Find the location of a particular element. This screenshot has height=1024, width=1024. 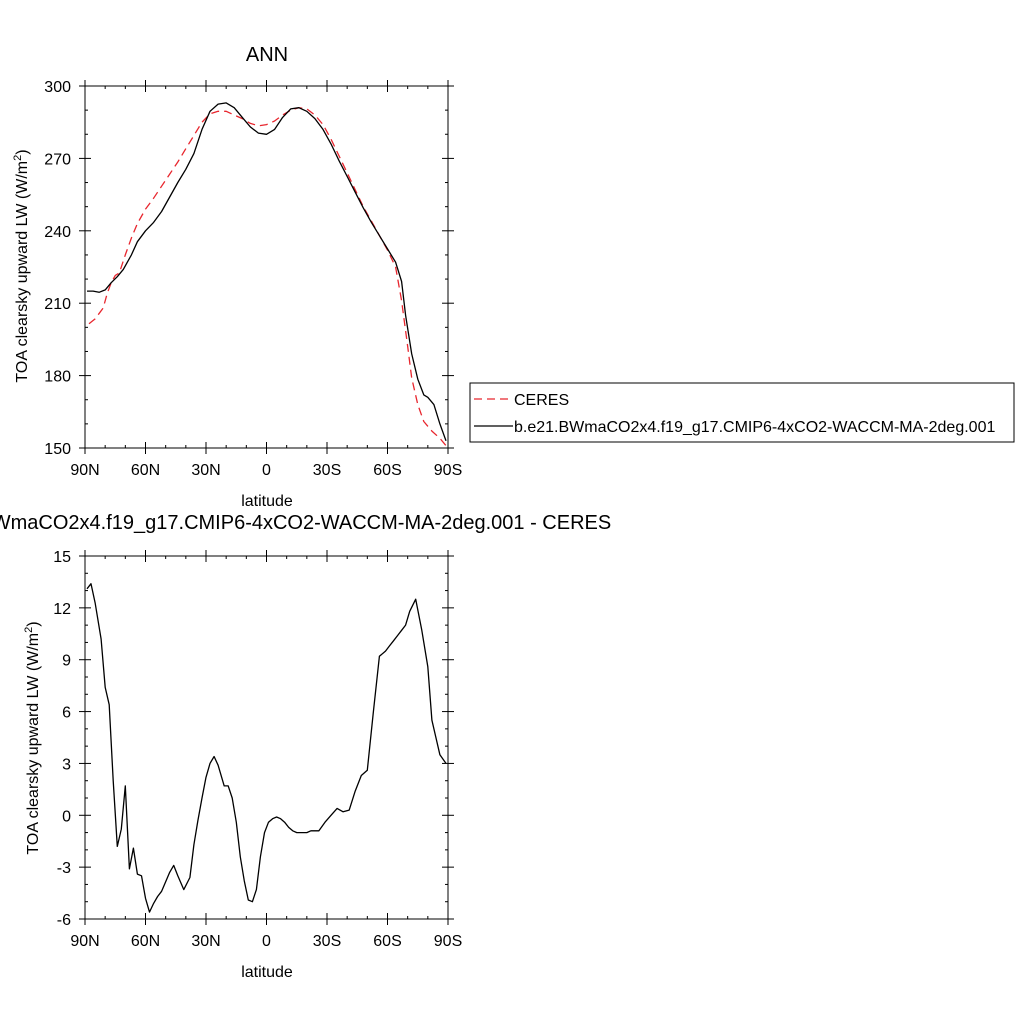

top-chart-series is located at coordinates (267, 274).